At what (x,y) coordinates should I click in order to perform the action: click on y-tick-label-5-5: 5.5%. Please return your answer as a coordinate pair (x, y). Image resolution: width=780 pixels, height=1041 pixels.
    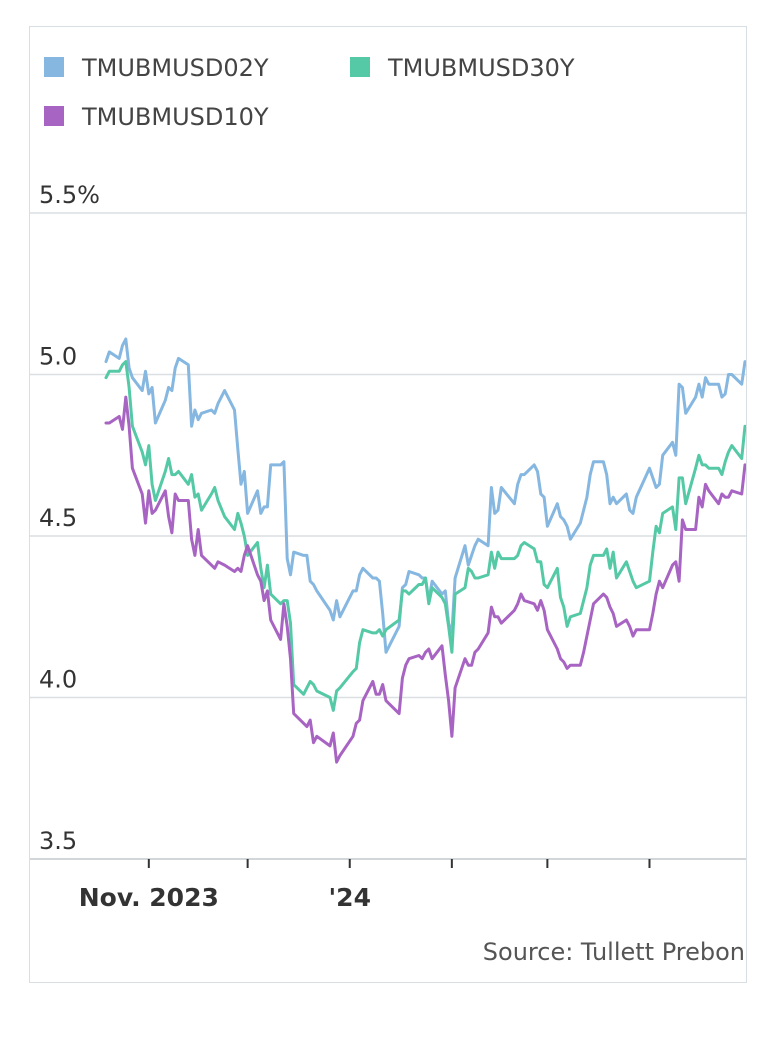
    Looking at the image, I should click on (69, 195).